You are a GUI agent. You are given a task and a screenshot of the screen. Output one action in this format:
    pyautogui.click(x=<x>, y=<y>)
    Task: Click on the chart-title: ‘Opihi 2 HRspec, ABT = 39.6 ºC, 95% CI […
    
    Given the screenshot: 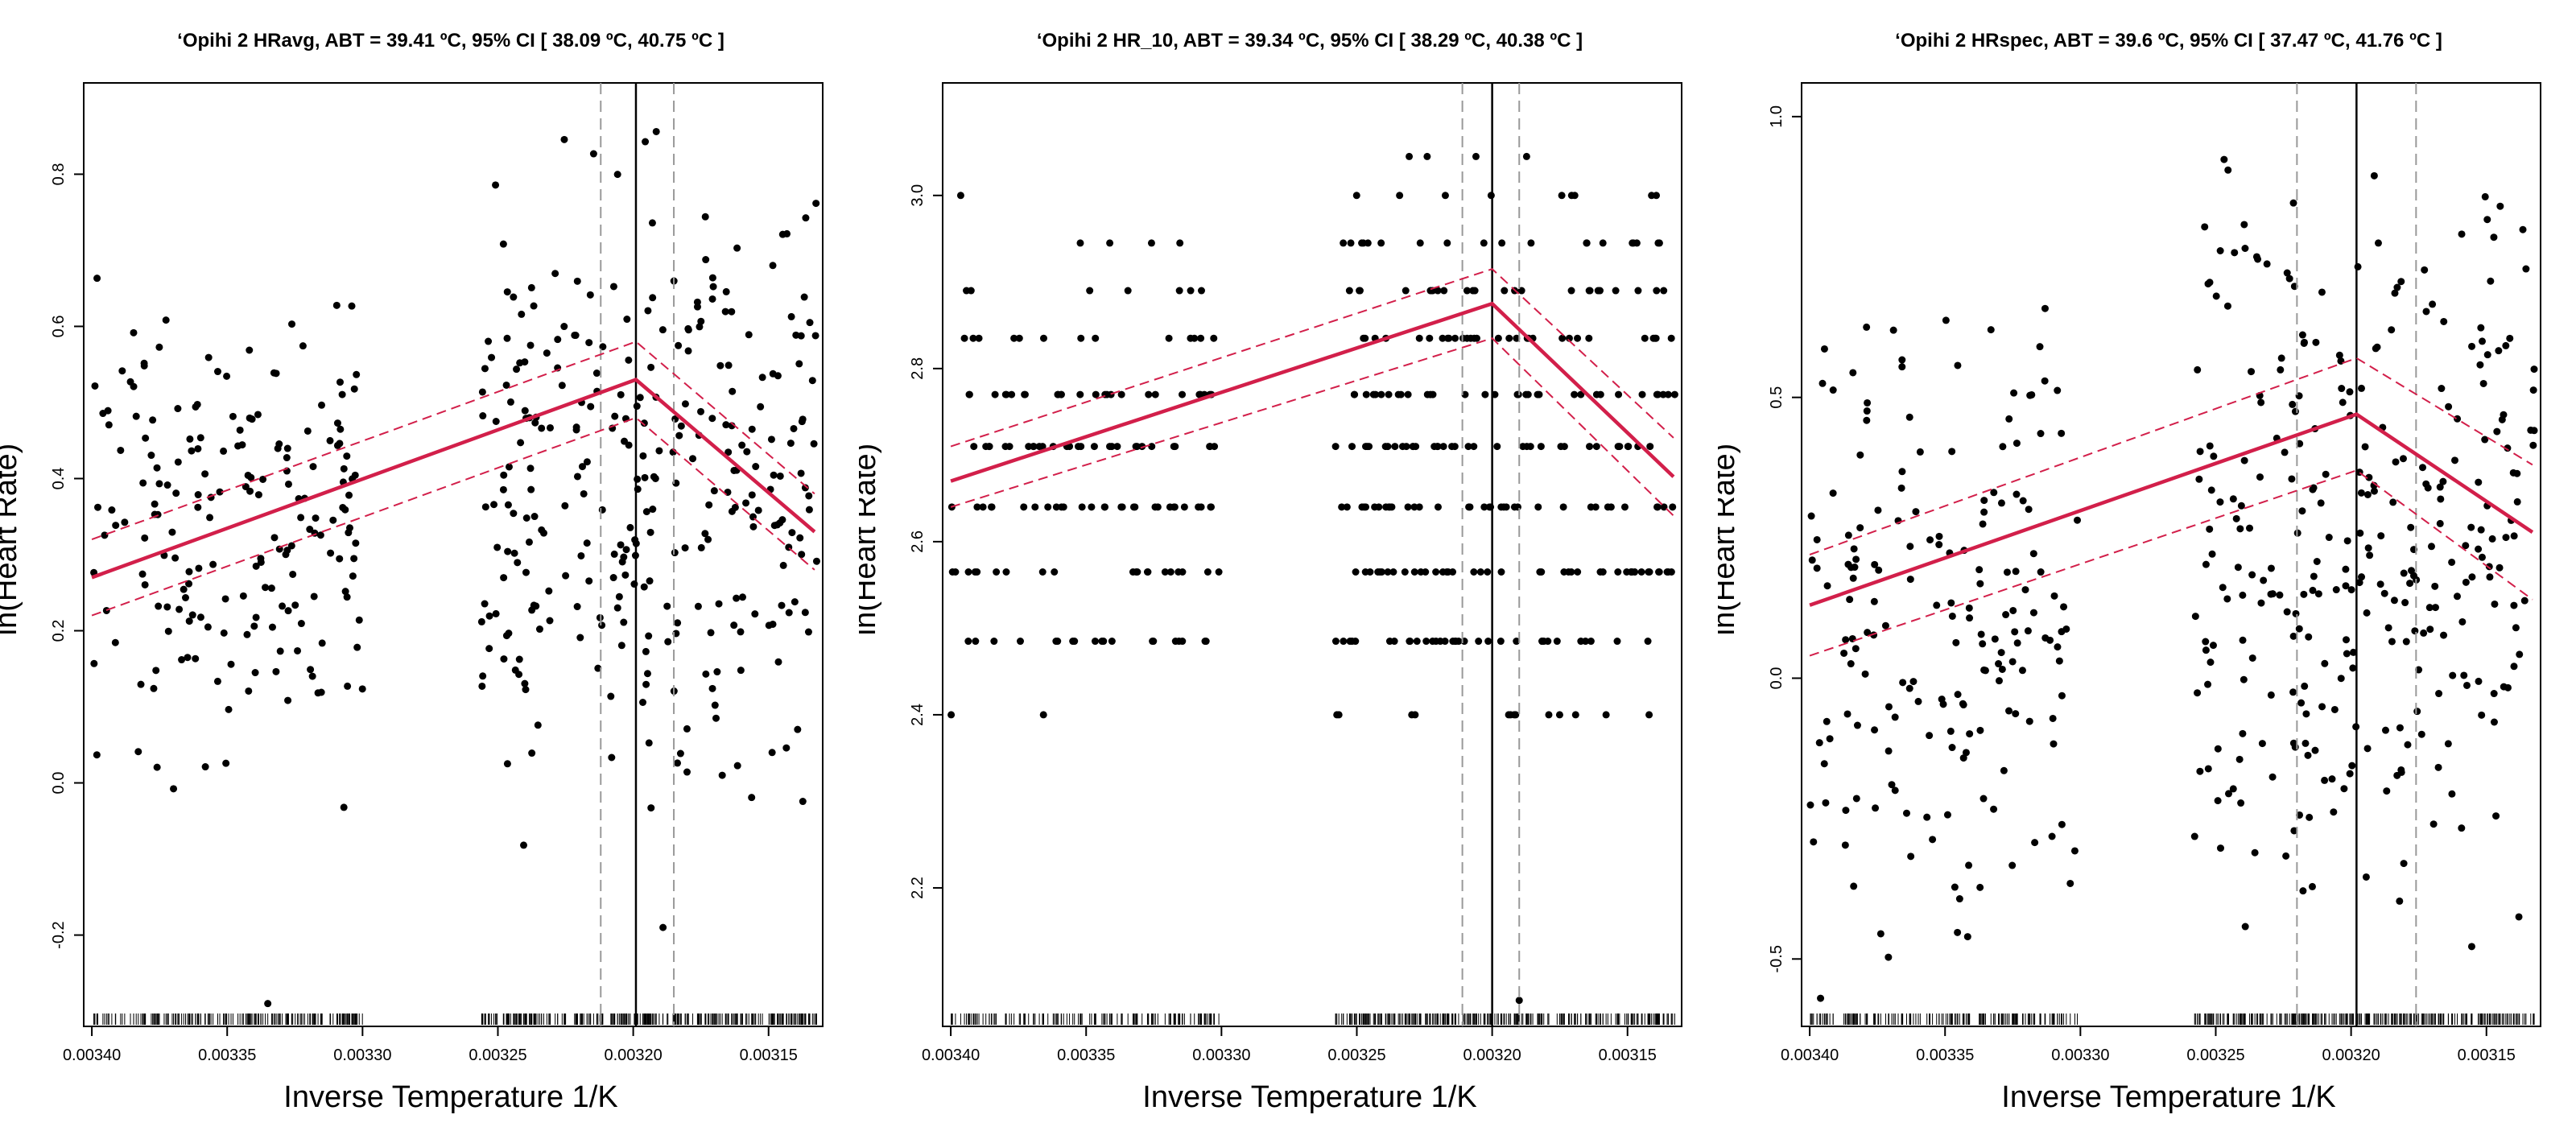 What is the action you would take?
    pyautogui.click(x=2168, y=41)
    